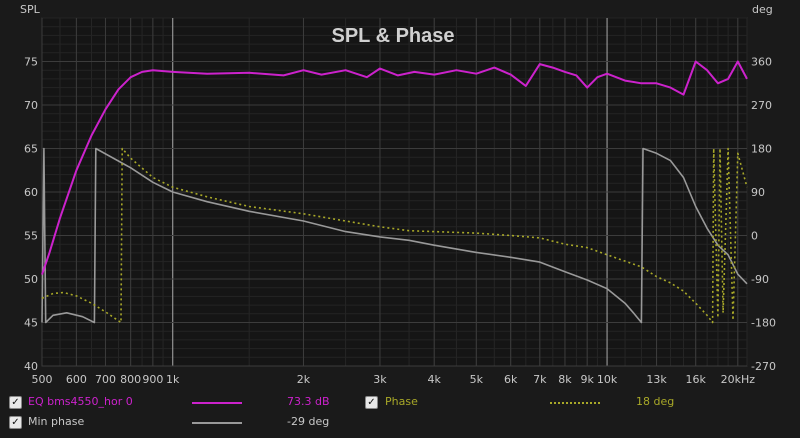  Describe the element at coordinates (587, 379) in the screenshot. I see `x-tick-label: 9k` at that location.